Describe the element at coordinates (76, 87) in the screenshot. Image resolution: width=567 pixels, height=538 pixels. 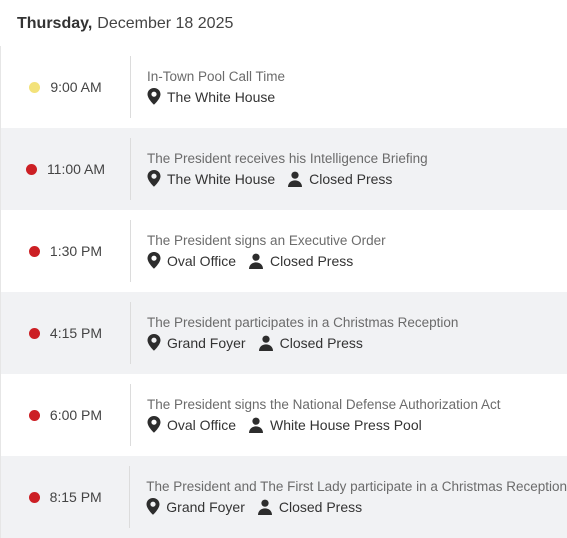
I see `event-time: 9:00 AM` at that location.